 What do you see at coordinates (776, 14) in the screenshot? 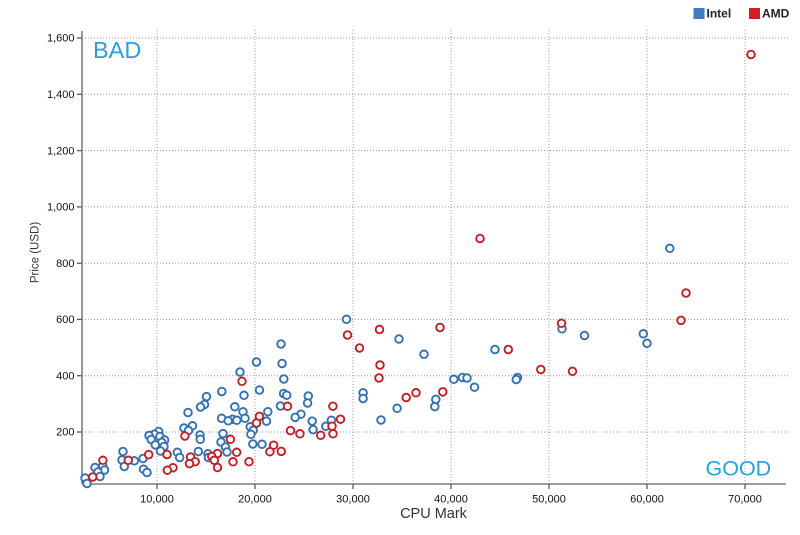
I see `svg-text: AMD` at bounding box center [776, 14].